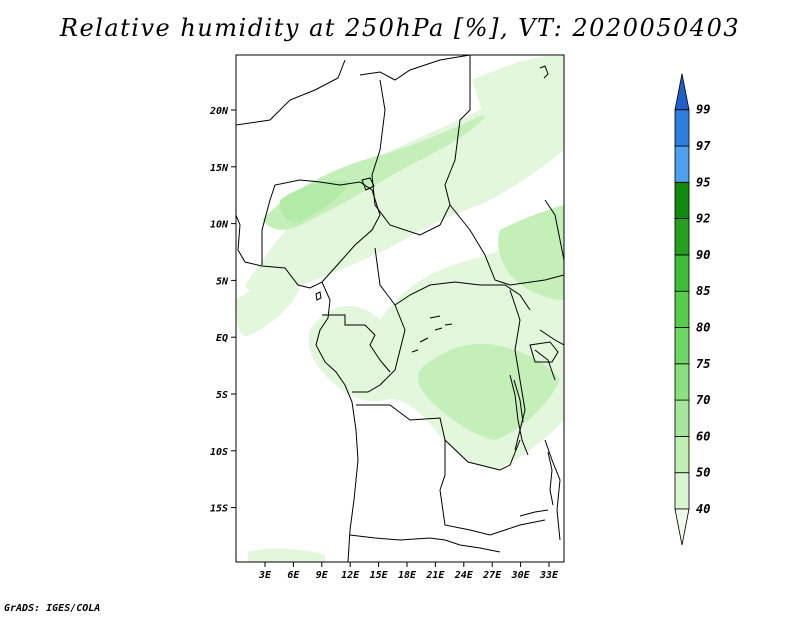 Image resolution: width=800 pixels, height=618 pixels. Describe the element at coordinates (222, 310) in the screenshot. I see `latitude-axis: 20N 15N 10N 5N EQ 5S 10S 15S` at that location.